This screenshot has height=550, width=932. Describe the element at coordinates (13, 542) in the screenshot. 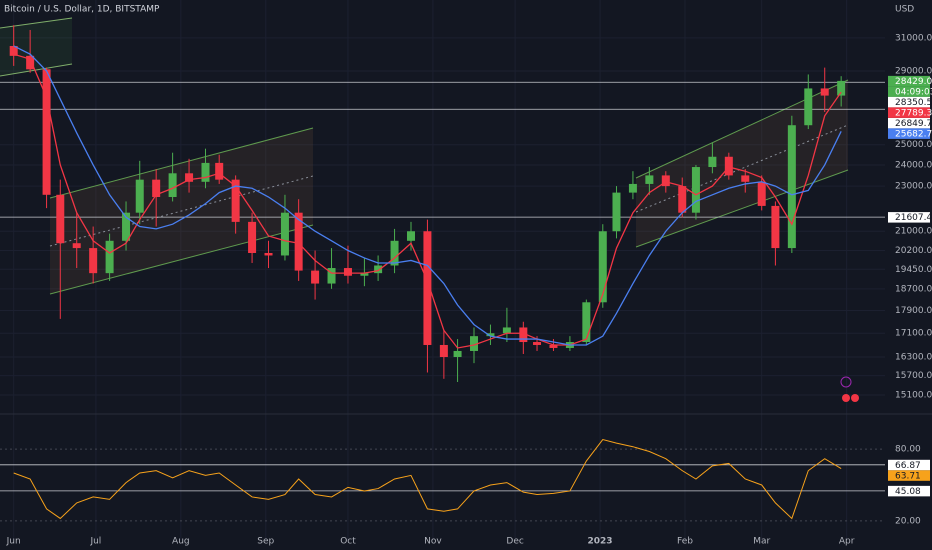

I see `x-tick-label: Jun` at that location.